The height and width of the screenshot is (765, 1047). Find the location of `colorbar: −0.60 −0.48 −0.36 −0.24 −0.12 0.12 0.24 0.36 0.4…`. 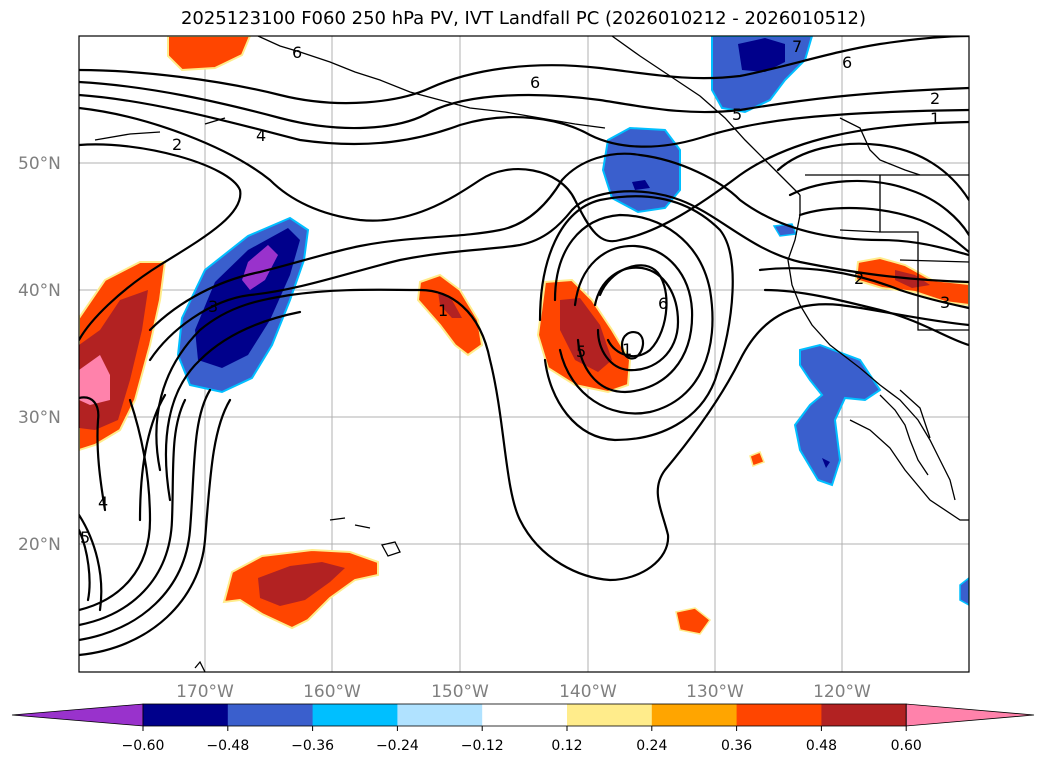

colorbar: −0.60 −0.48 −0.36 −0.24 −0.12 0.12 0.24 0.36 0.4… is located at coordinates (523, 728).